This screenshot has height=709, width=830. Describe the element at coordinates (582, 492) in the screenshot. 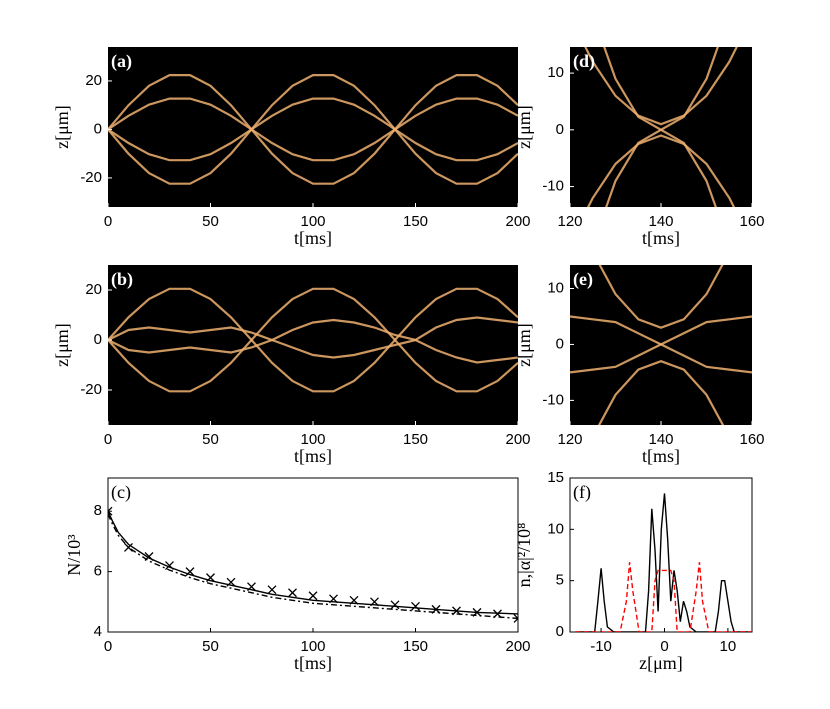

I see `panel-label: (f)` at that location.